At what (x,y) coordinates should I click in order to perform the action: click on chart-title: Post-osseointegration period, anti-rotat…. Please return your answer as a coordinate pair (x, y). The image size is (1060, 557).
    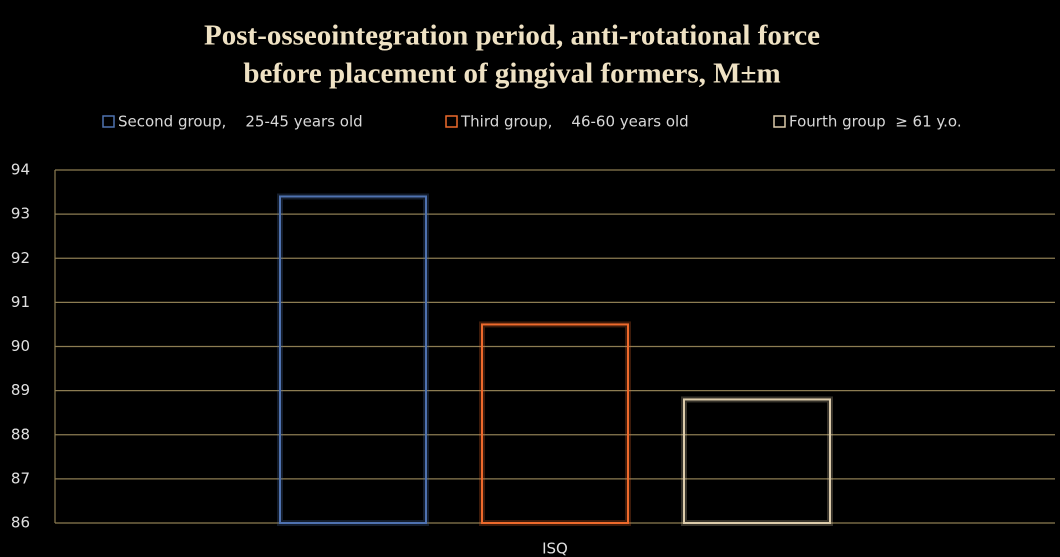
    Looking at the image, I should click on (512, 36).